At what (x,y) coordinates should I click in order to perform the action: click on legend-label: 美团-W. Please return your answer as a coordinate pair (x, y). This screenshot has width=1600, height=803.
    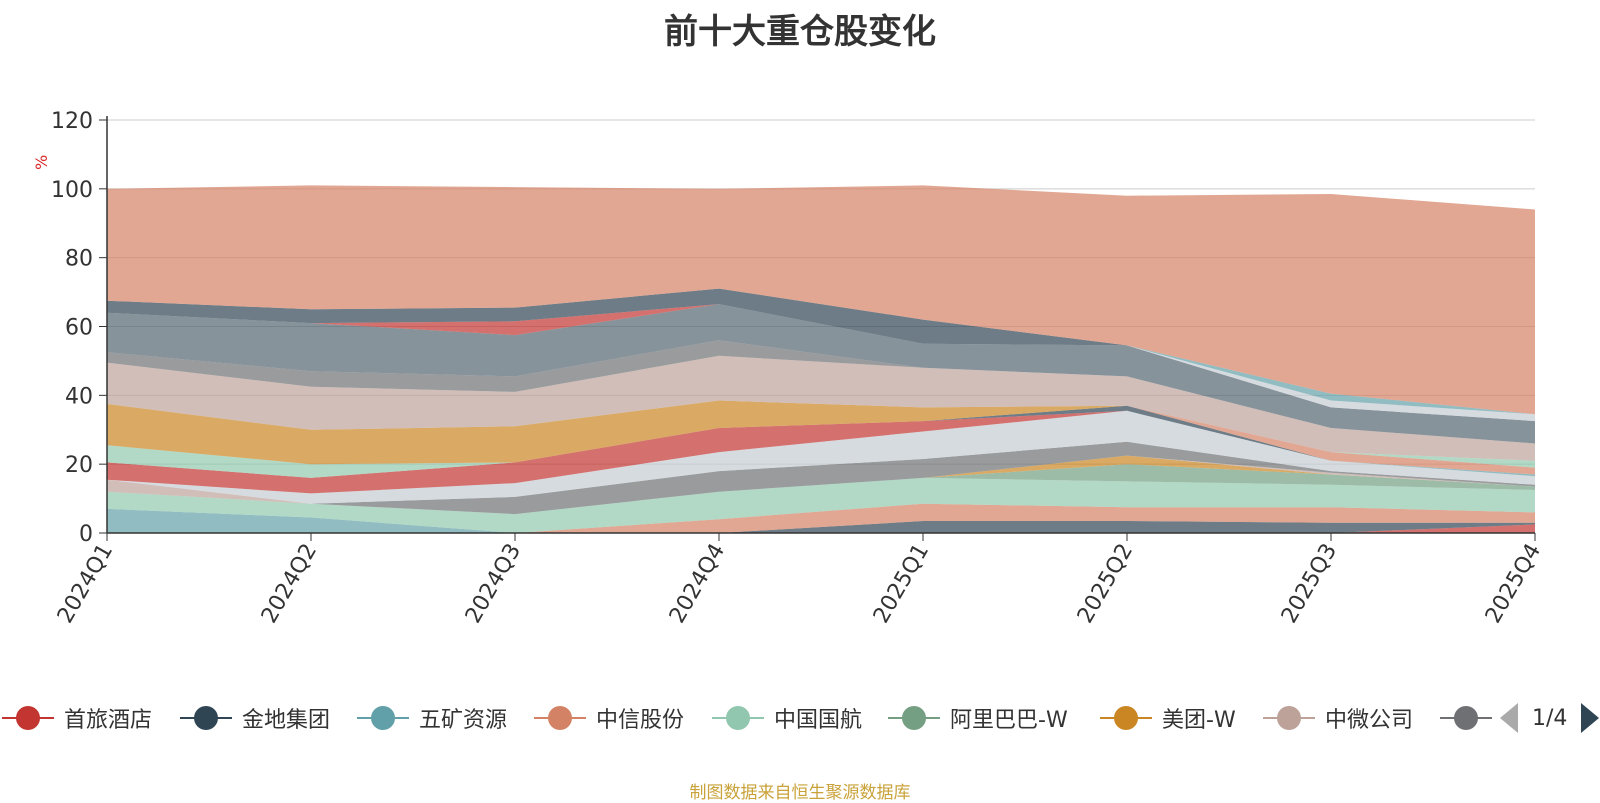
    Looking at the image, I should click on (1199, 720).